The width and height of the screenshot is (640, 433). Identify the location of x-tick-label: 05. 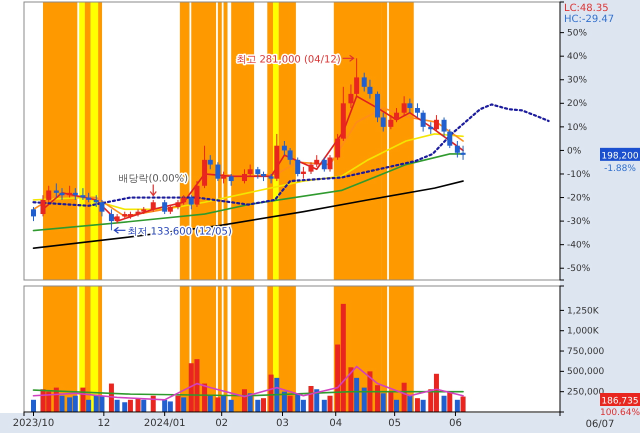
(395, 424).